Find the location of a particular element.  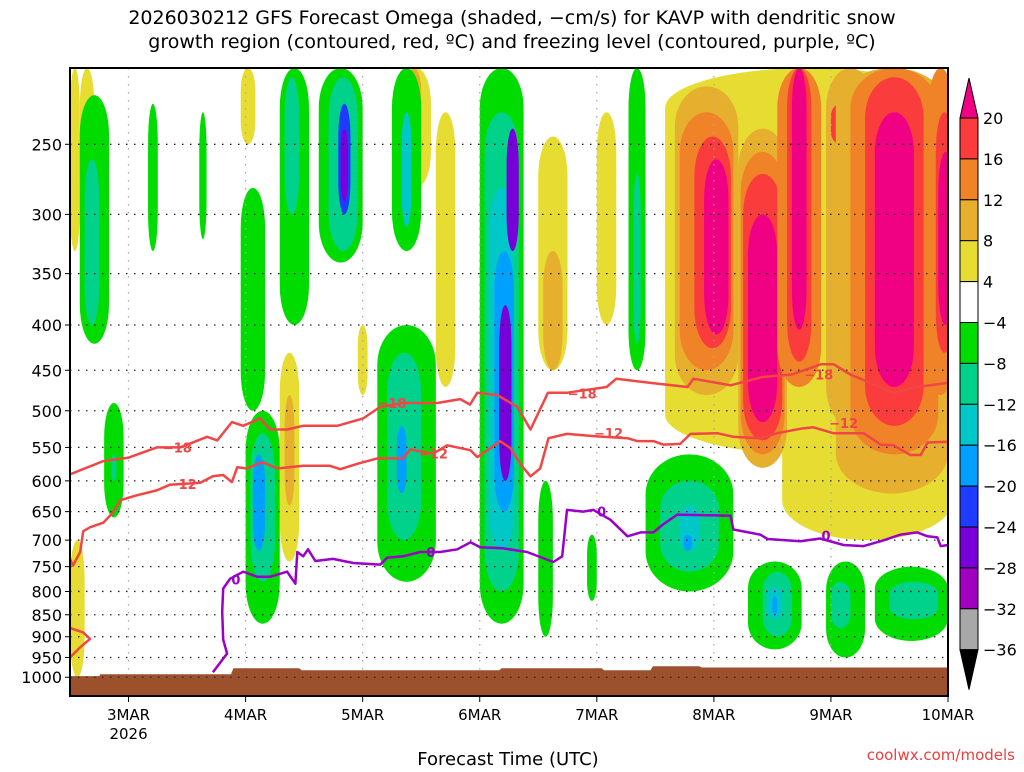

x-tick-label: 6MAR is located at coordinates (479, 715).